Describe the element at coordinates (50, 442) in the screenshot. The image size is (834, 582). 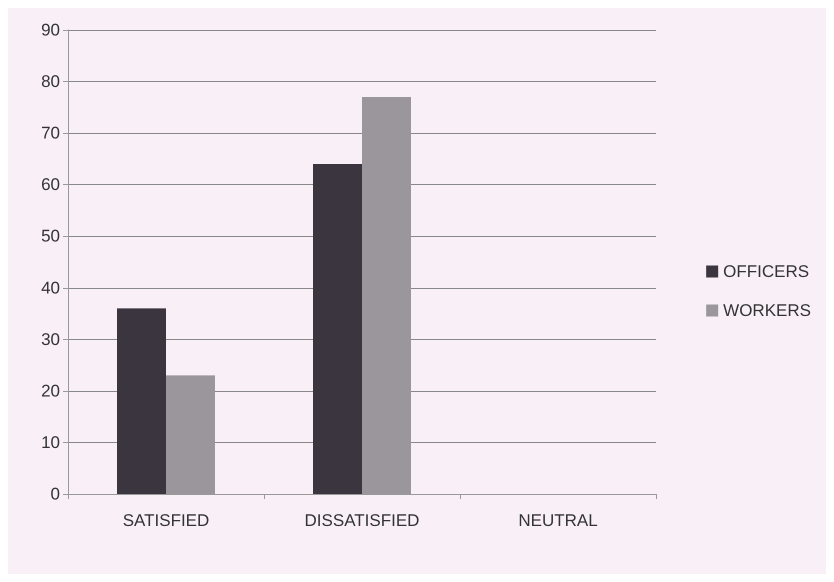
I see `y-tick-label: 10` at that location.